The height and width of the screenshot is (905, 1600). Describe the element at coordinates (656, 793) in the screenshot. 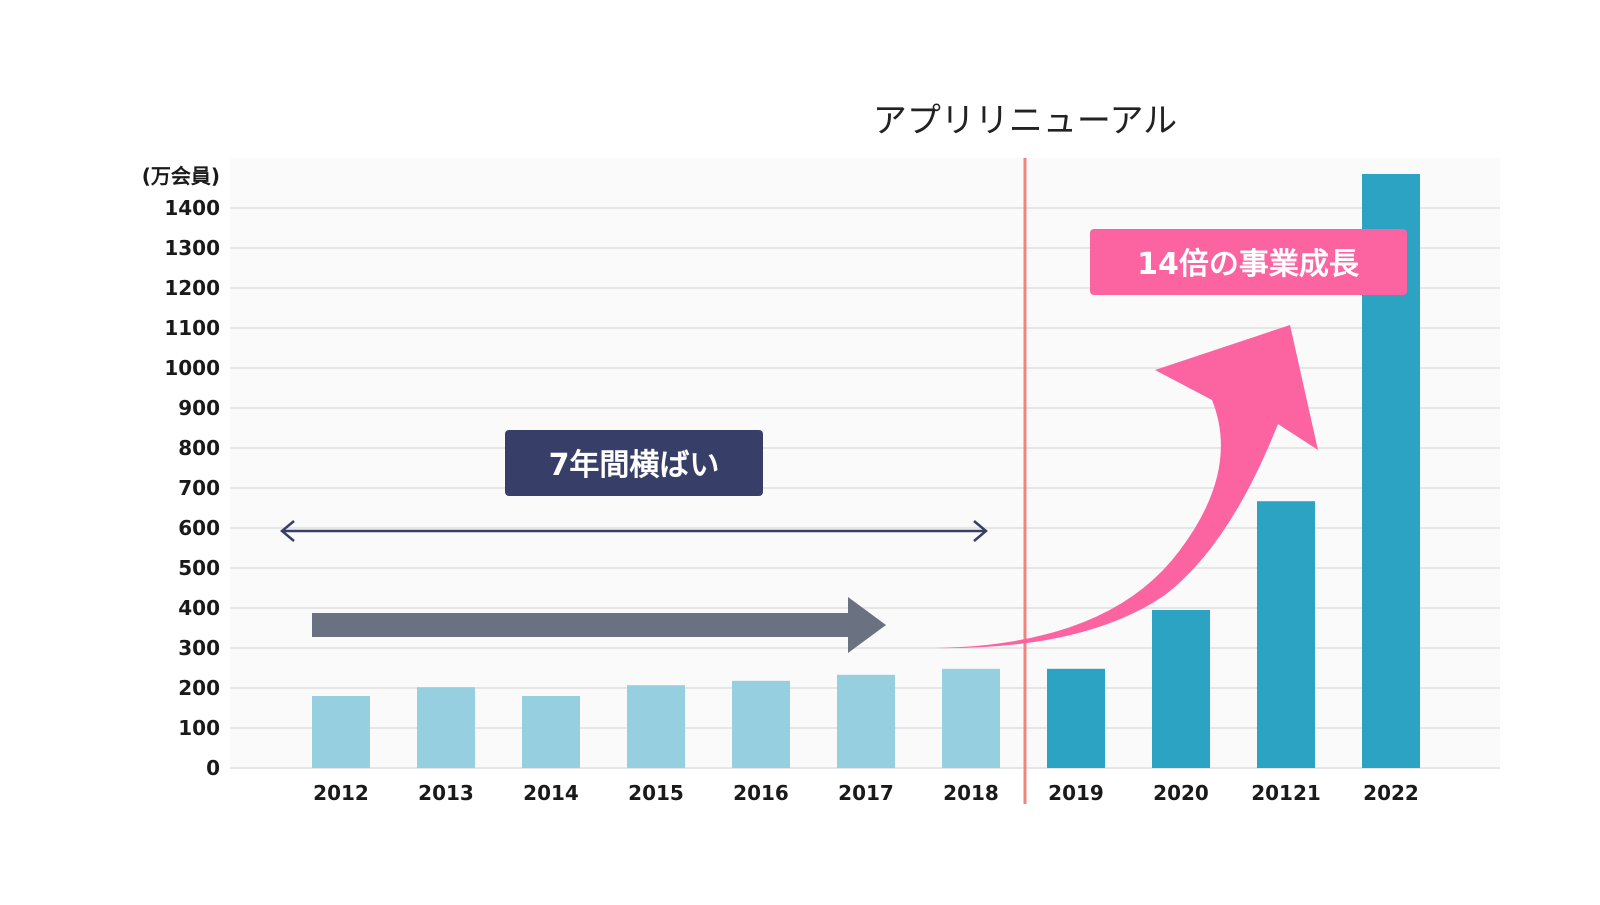

I see `x-tick-label: 2015` at that location.